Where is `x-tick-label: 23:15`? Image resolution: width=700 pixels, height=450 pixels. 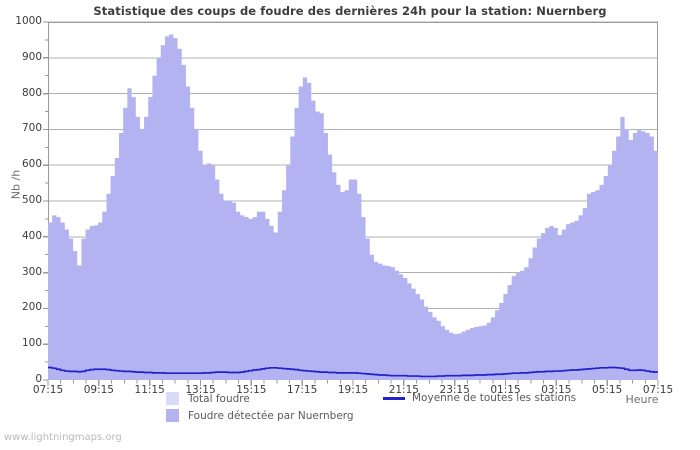
x-tick-label: 23:15 is located at coordinates (454, 390).